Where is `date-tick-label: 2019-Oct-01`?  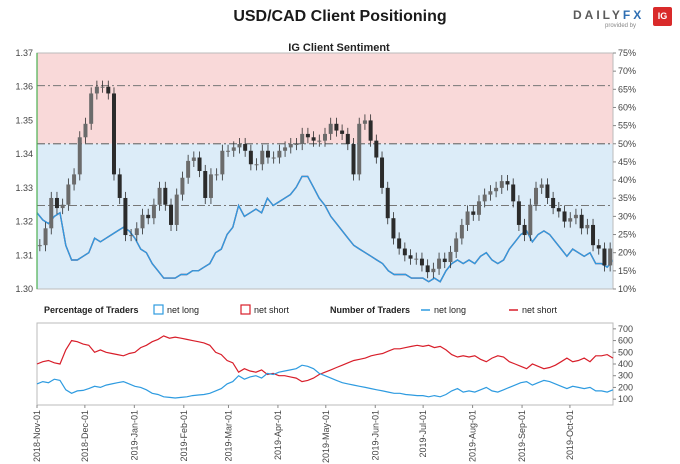
date-tick-label: 2019-Oct-01 is located at coordinates (570, 435).